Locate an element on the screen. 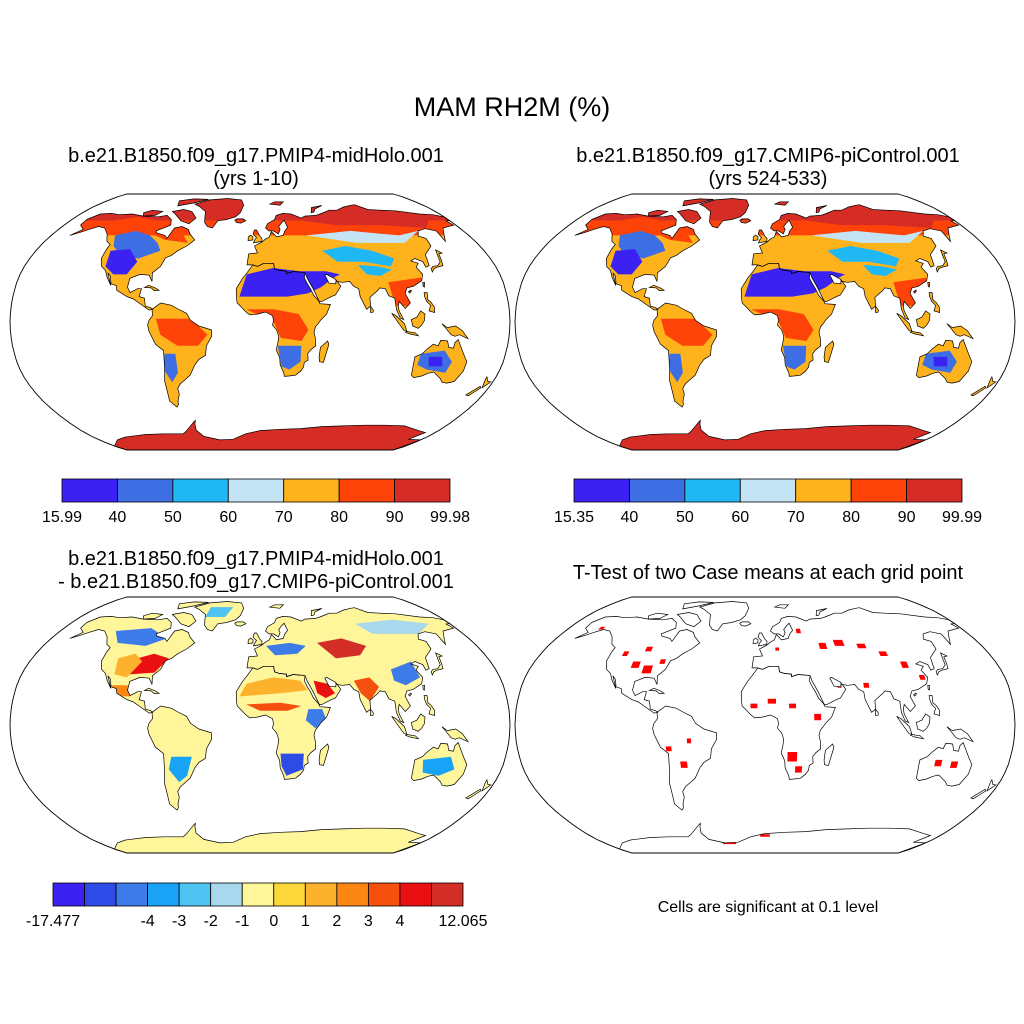 The width and height of the screenshot is (1024, 1024). diff-sam-yellow is located at coordinates (180, 745).